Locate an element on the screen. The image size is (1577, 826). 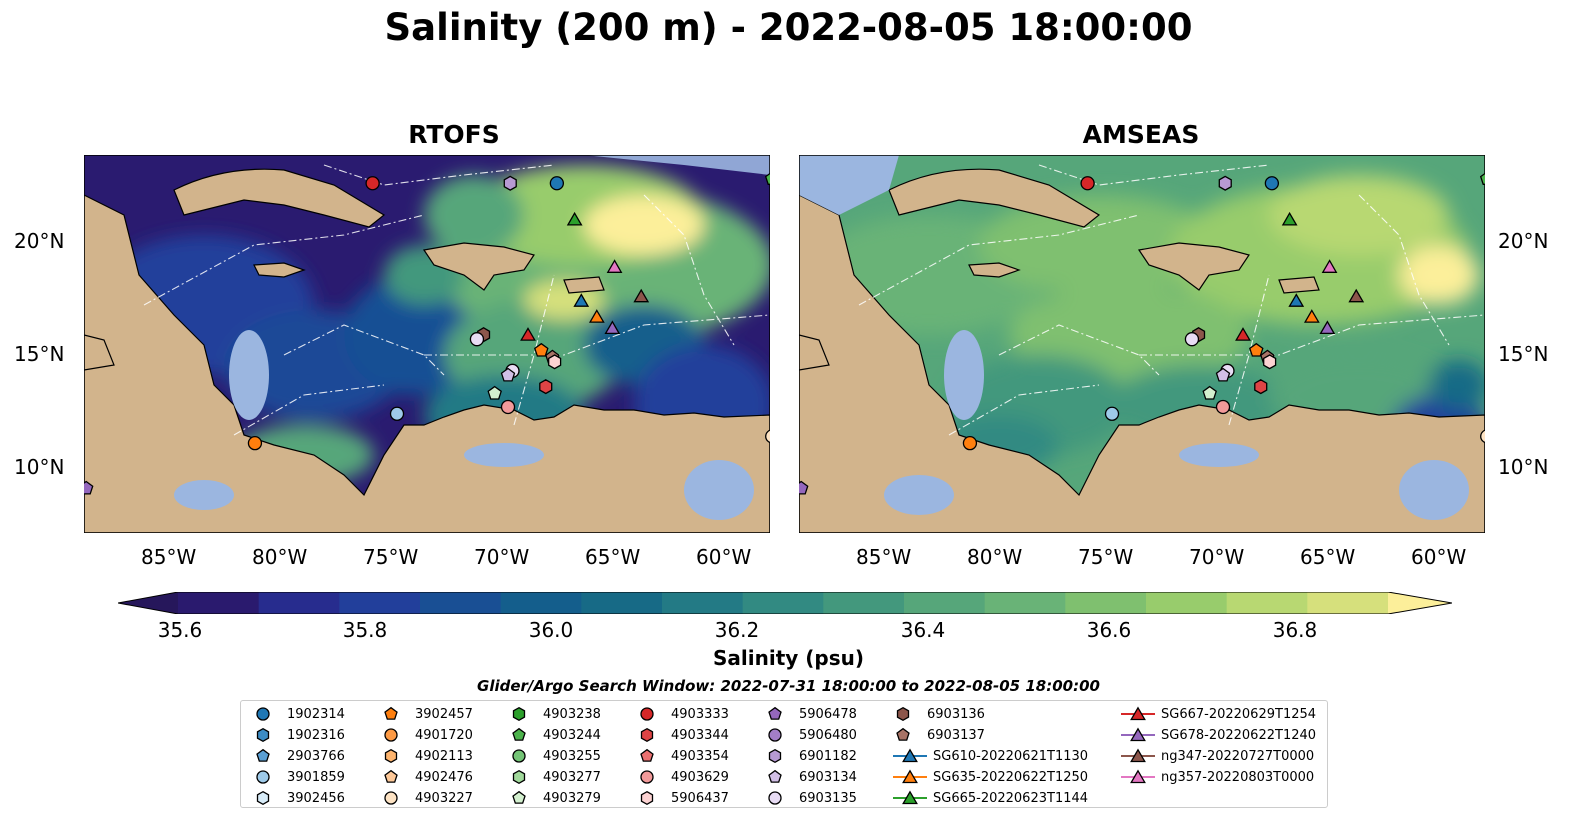
legend-item-label: 6903135 is located at coordinates (828, 798).